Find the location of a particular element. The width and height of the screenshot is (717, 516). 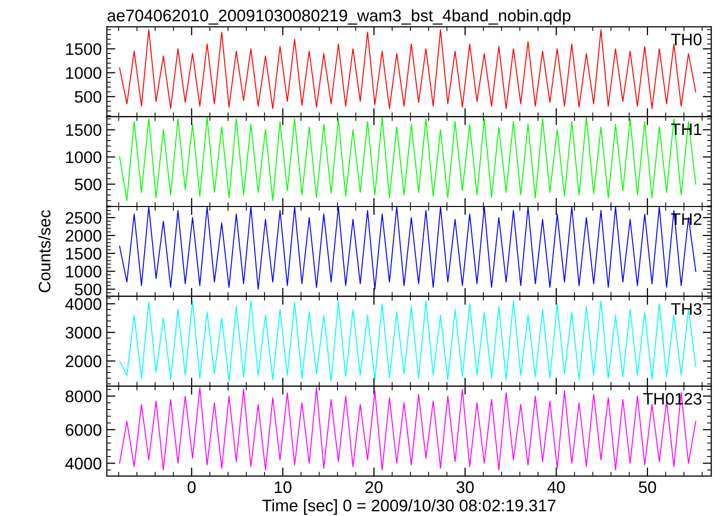

x-tick-label: 10 is located at coordinates (283, 487).